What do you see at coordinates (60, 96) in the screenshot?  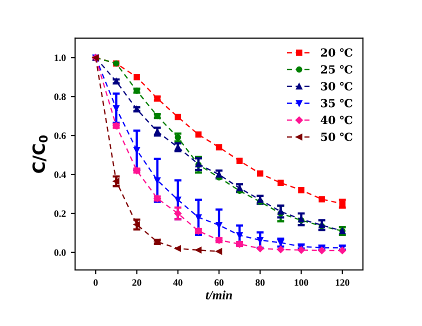 I see `y-tick-label: 0.8` at bounding box center [60, 96].